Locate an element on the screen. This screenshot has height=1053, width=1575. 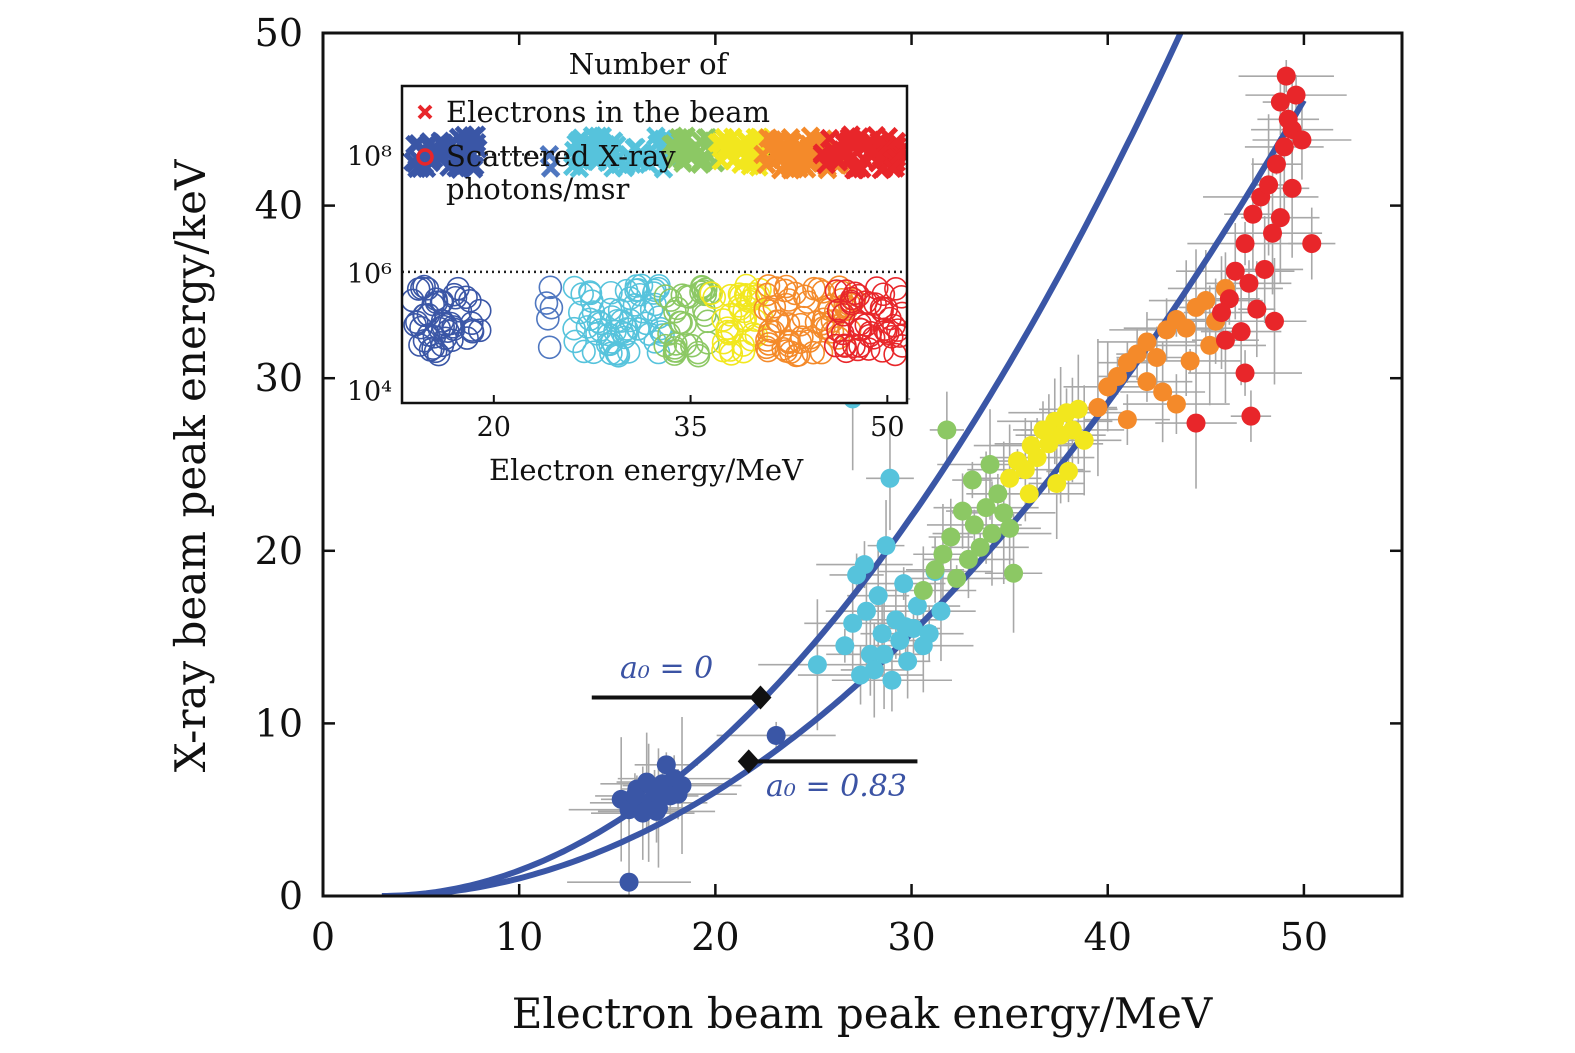
y-tick-label: 10 is located at coordinates (279, 723).